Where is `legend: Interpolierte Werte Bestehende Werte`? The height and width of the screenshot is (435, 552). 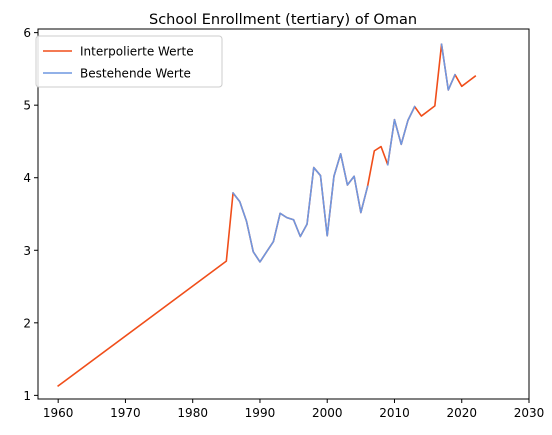 legend: Interpolierte Werte Bestehende Werte is located at coordinates (129, 61).